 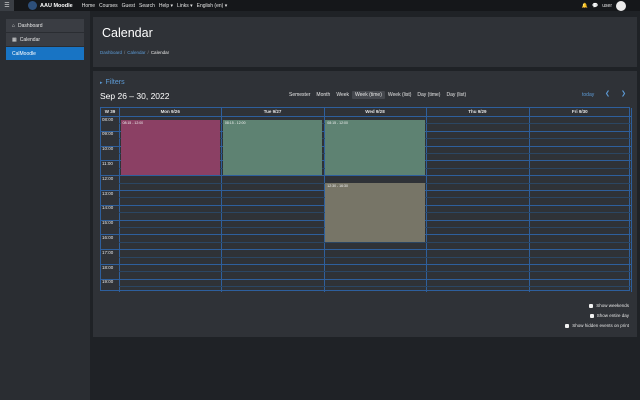 I want to click on time-label: 16:00, so click(x=108, y=237).